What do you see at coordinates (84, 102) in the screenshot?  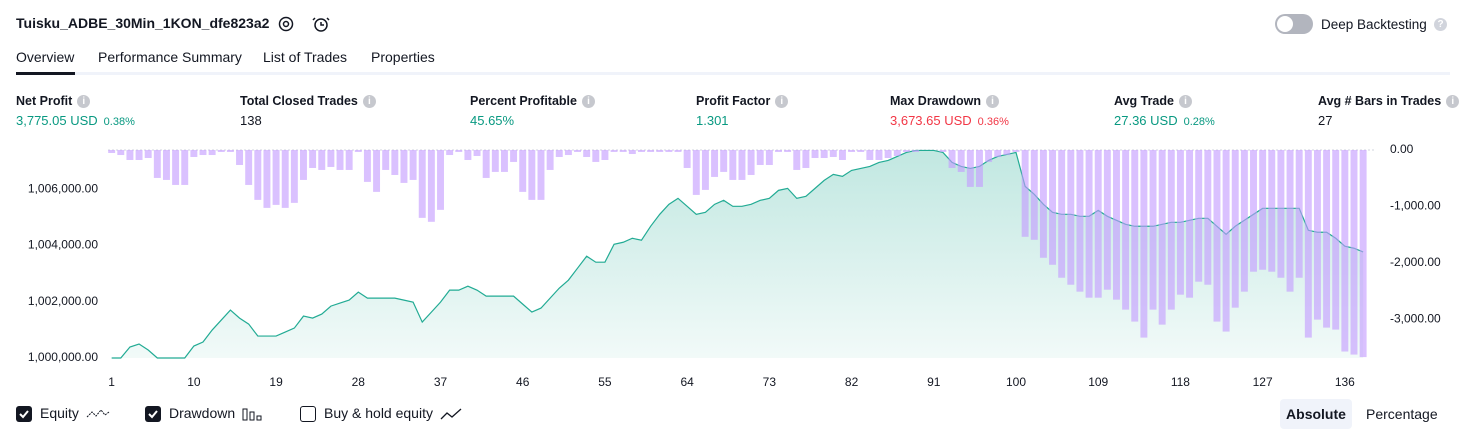 I see `info-icon: i` at bounding box center [84, 102].